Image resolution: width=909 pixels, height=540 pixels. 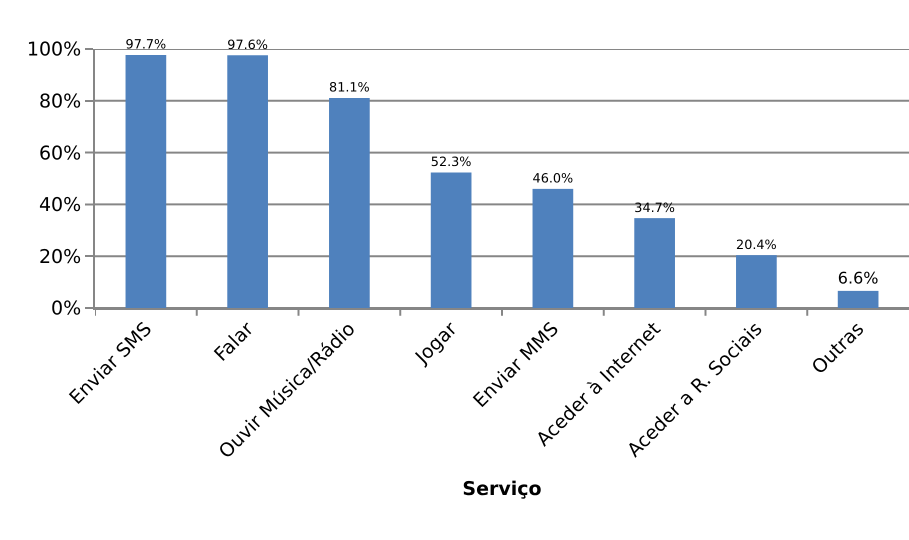 I want to click on data-label: 97.7%, so click(x=146, y=45).